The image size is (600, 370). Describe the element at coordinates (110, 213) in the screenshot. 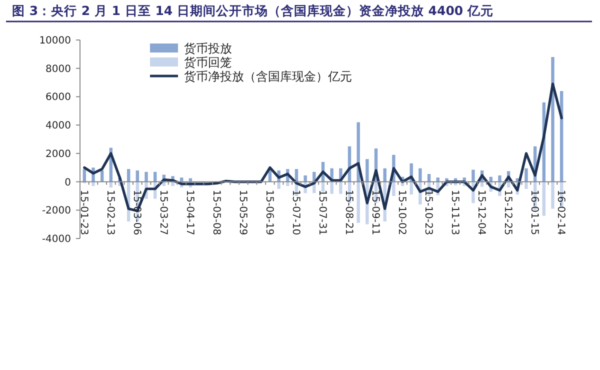

I see `x-tick-label: 15-02-13` at that location.